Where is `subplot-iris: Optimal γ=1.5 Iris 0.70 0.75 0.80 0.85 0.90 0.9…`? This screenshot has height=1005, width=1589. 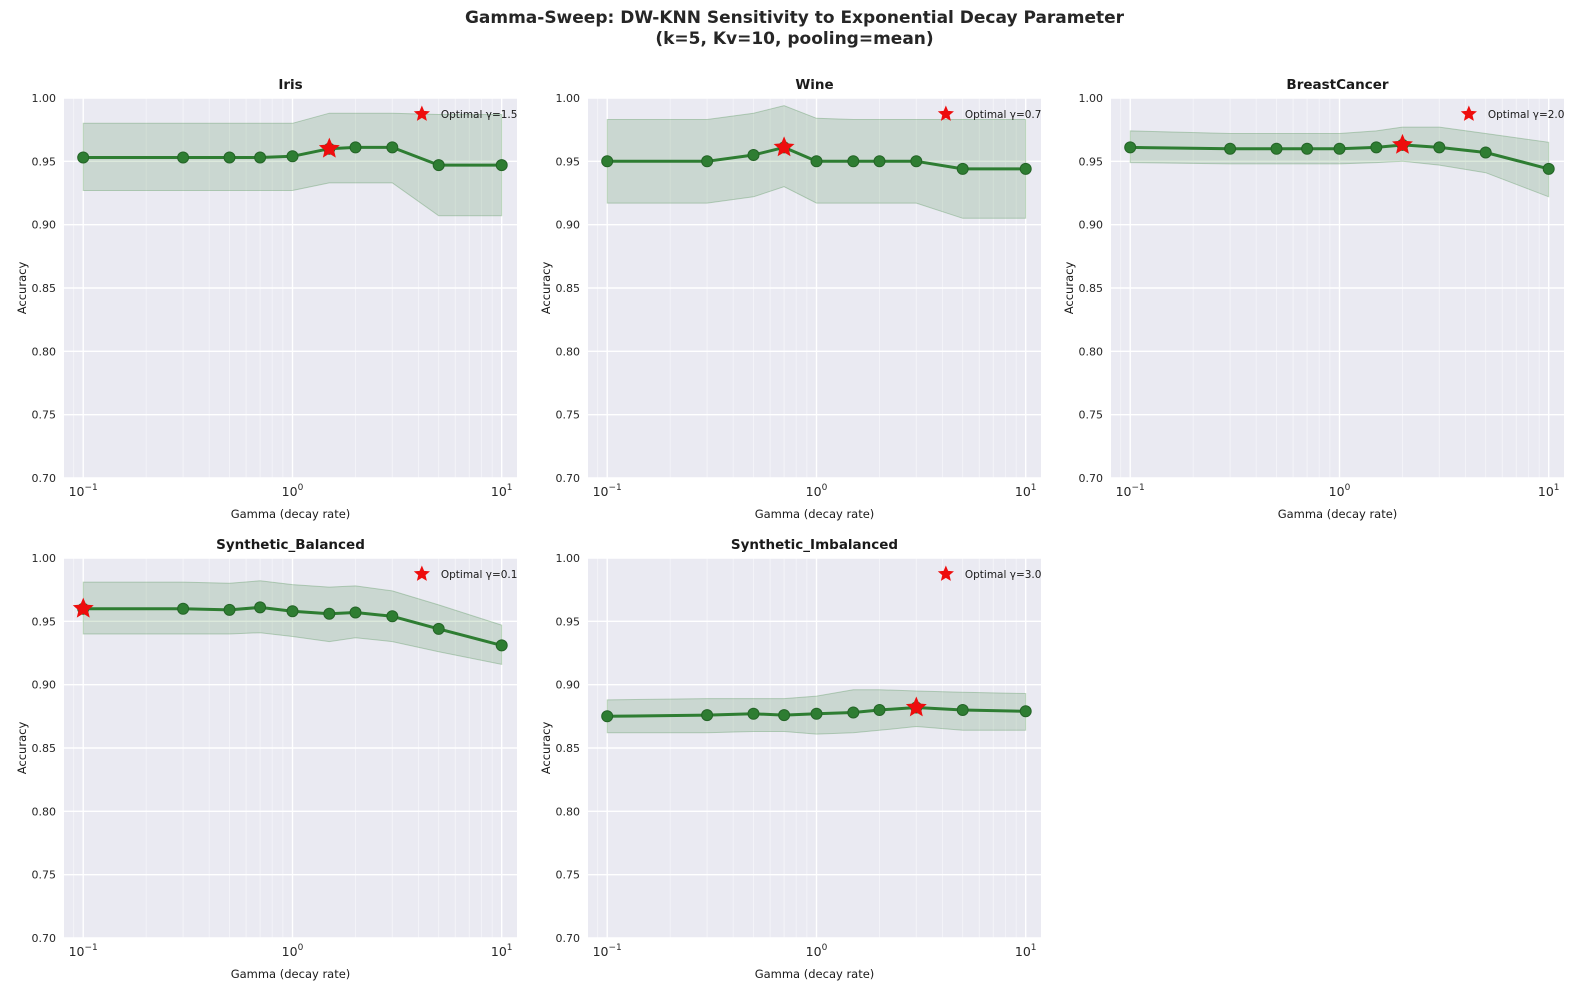
subplot-iris: Optimal γ=1.5 Iris 0.70 0.75 0.80 0.85 0.90 0.9… is located at coordinates (266, 299).